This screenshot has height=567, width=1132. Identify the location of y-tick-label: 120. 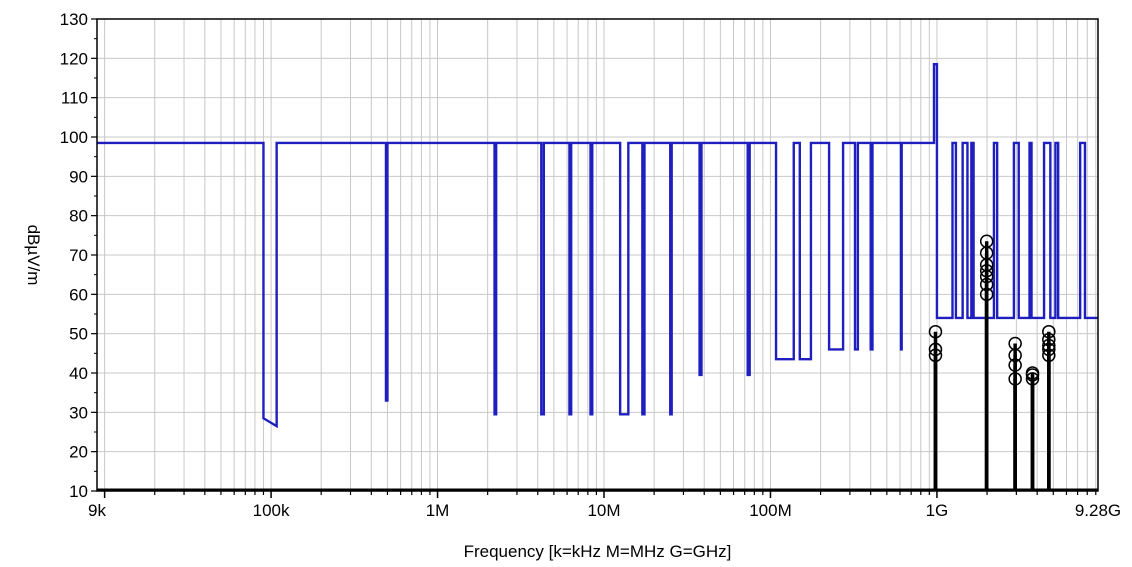
(74, 58).